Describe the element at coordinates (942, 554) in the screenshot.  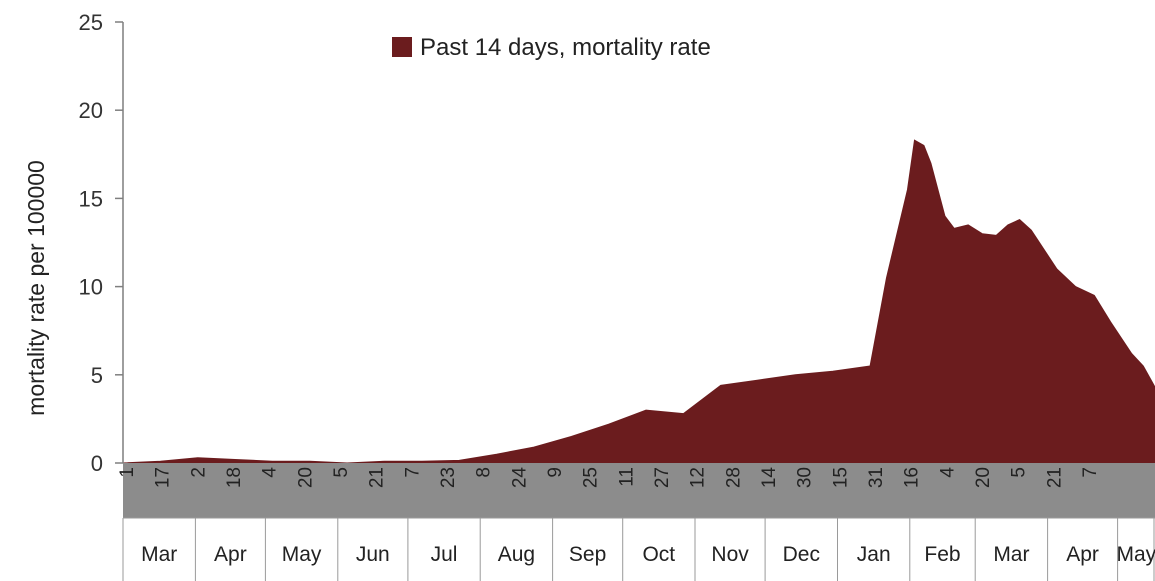
I see `month-label: Feb` at that location.